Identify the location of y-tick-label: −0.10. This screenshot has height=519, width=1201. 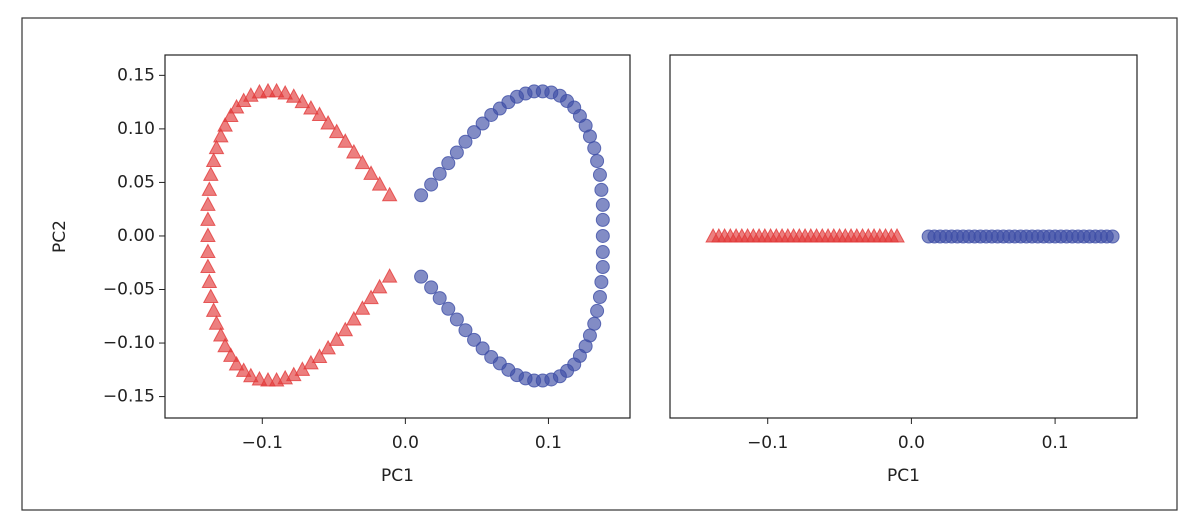
(129, 343).